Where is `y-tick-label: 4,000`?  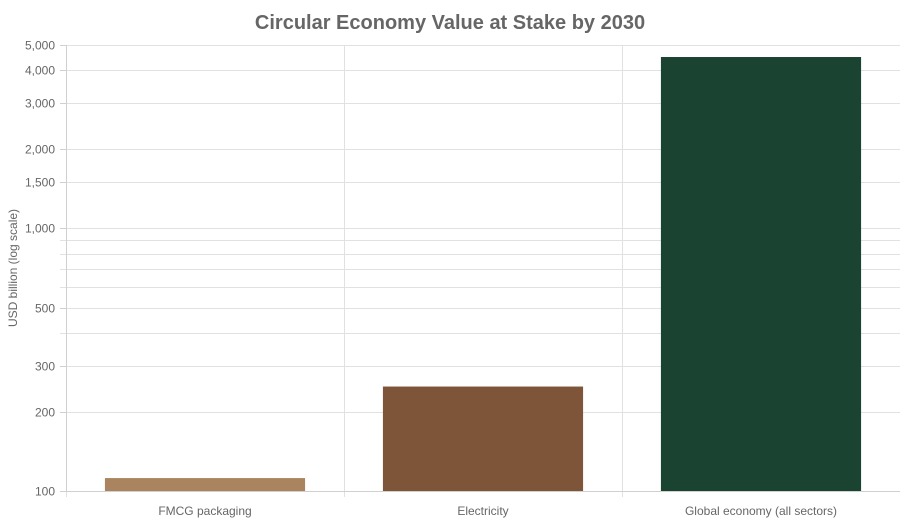
y-tick-label: 4,000 is located at coordinates (40, 71).